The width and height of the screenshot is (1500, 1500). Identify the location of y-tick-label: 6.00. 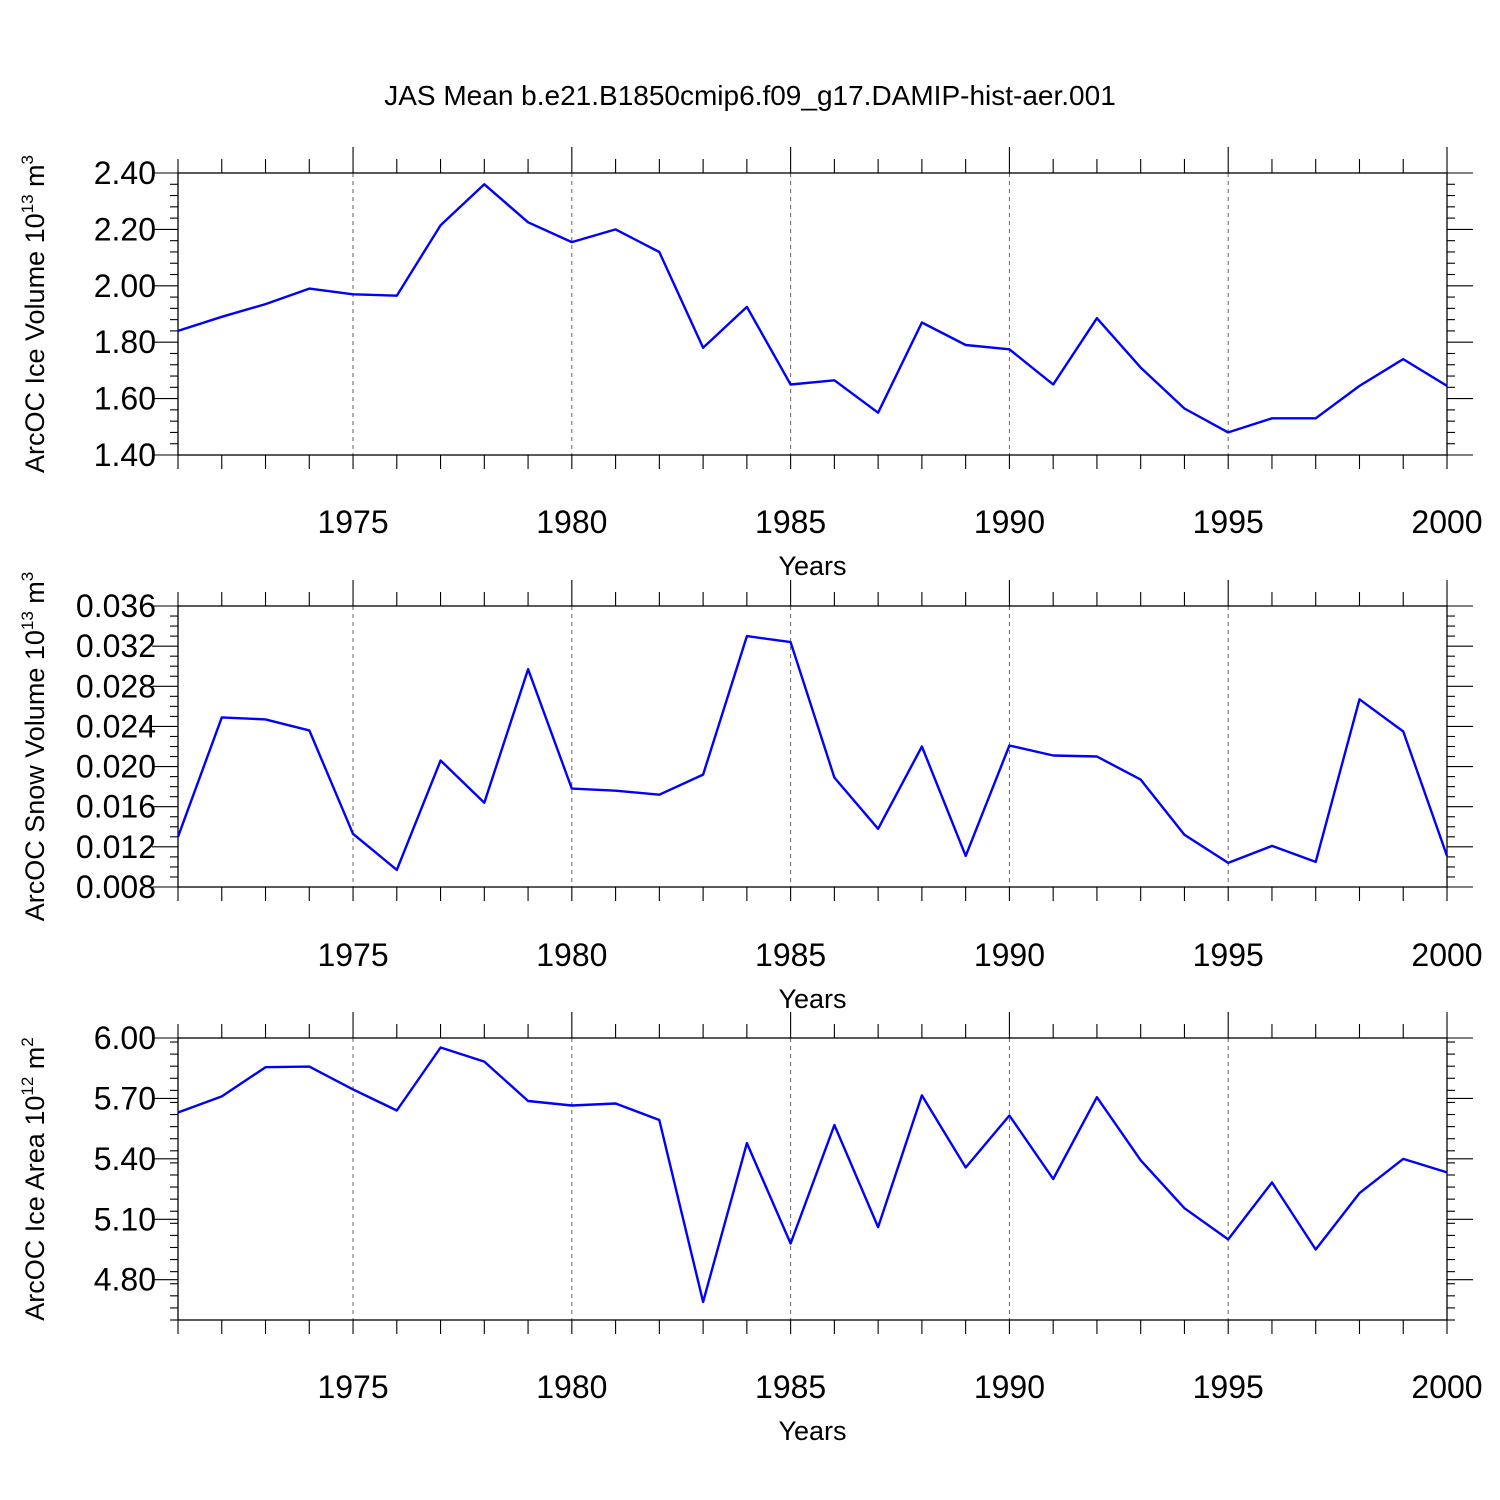
(125, 1038).